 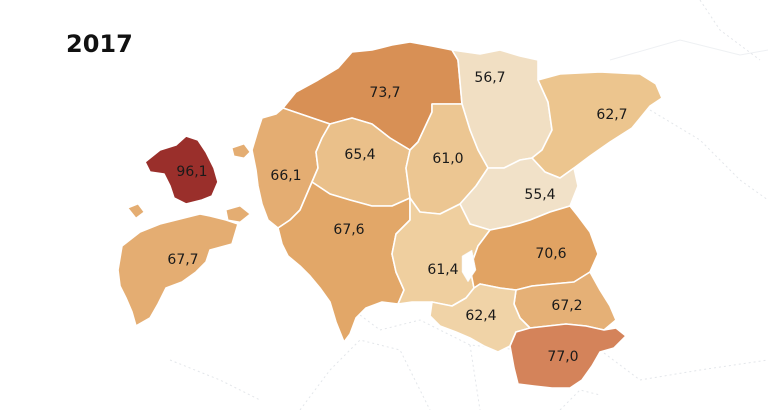 What do you see at coordinates (562, 357) in the screenshot?
I see `label-voru: 77,0` at bounding box center [562, 357].